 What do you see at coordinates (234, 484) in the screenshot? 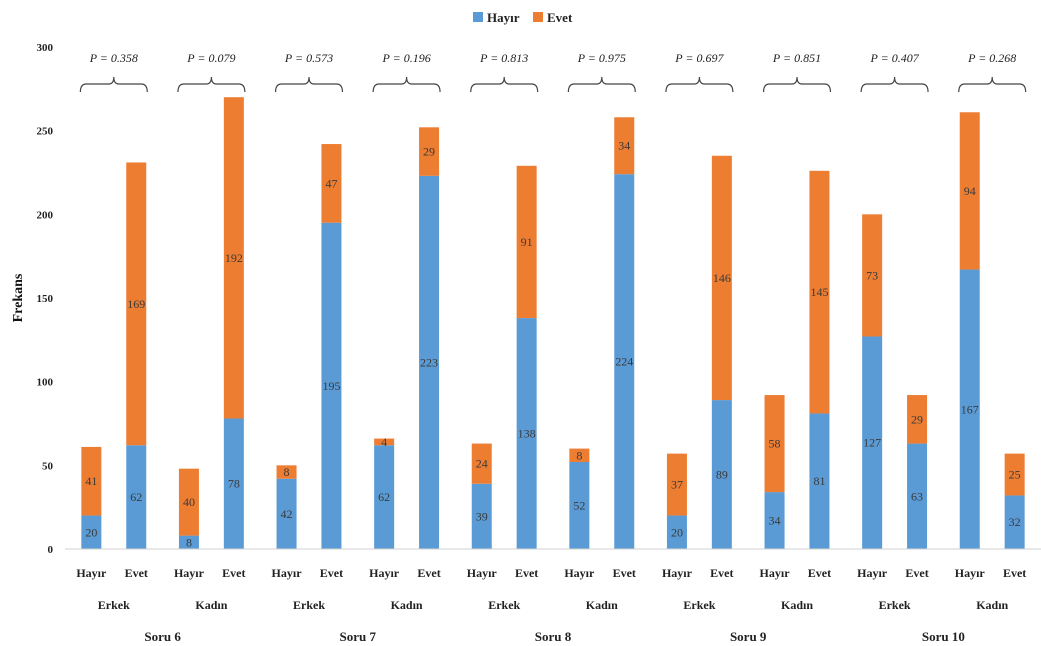
I see `data-label-hayir: 78` at bounding box center [234, 484].